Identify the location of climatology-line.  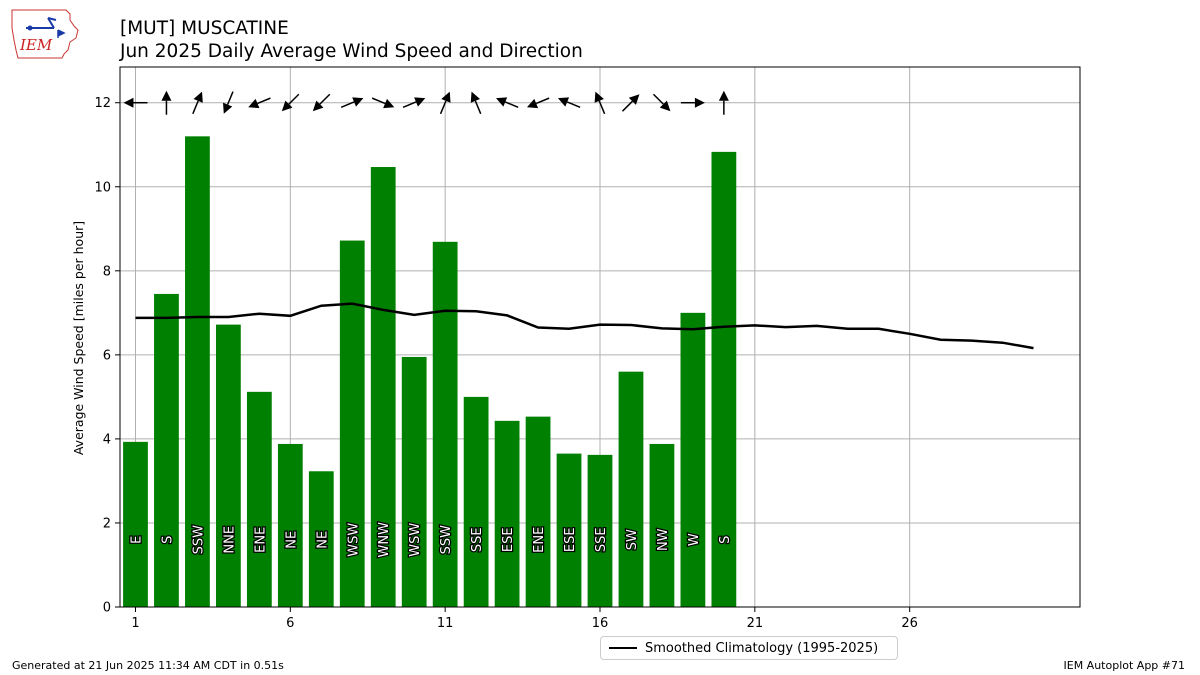
(584, 326).